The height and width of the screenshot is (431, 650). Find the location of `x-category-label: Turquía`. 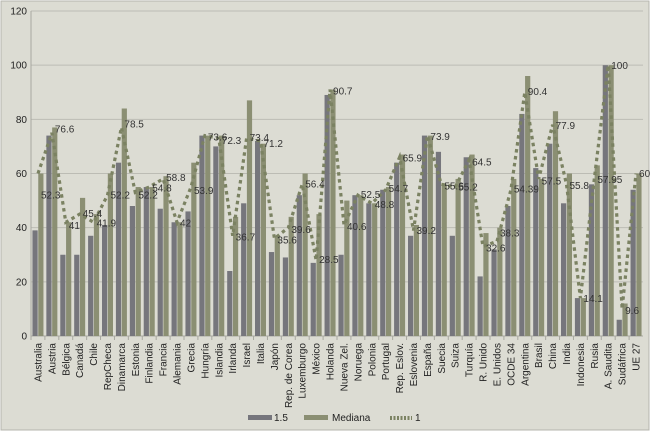

x-category-label: Turquía is located at coordinates (470, 360).